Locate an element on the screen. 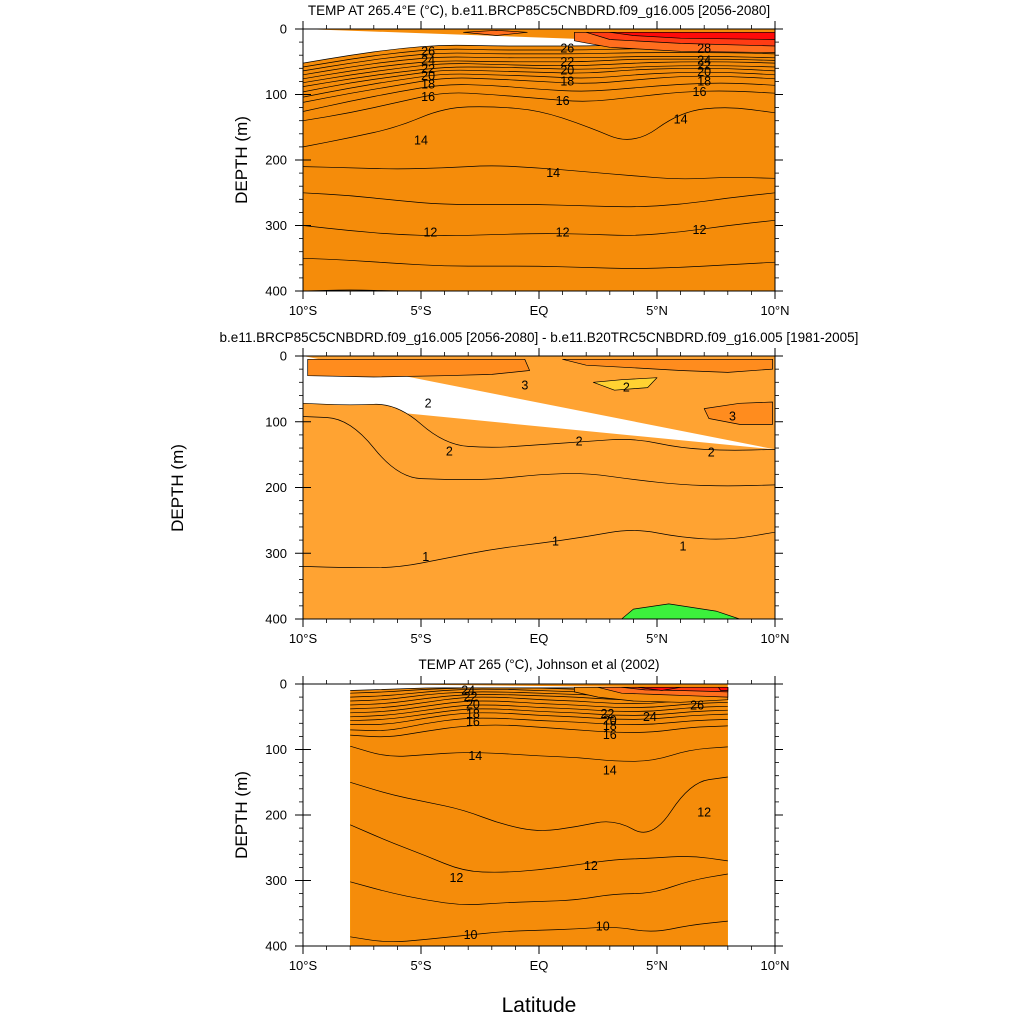 This screenshot has width=1024, height=1024. figure-xlabel: Latitude is located at coordinates (539, 1005).